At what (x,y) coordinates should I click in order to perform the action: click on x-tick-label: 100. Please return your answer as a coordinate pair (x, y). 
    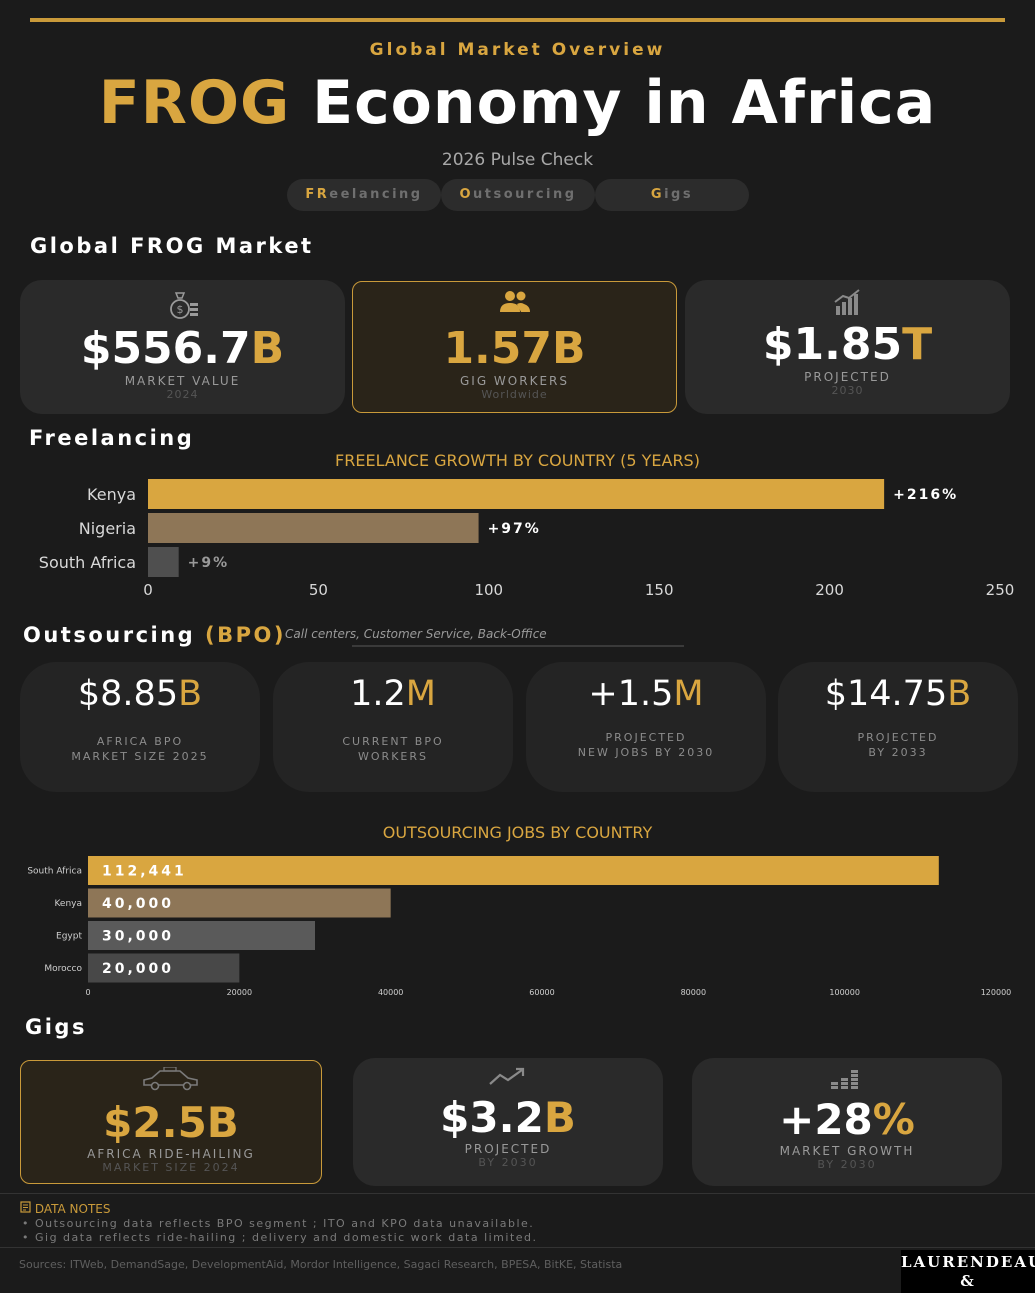
    Looking at the image, I should click on (488, 590).